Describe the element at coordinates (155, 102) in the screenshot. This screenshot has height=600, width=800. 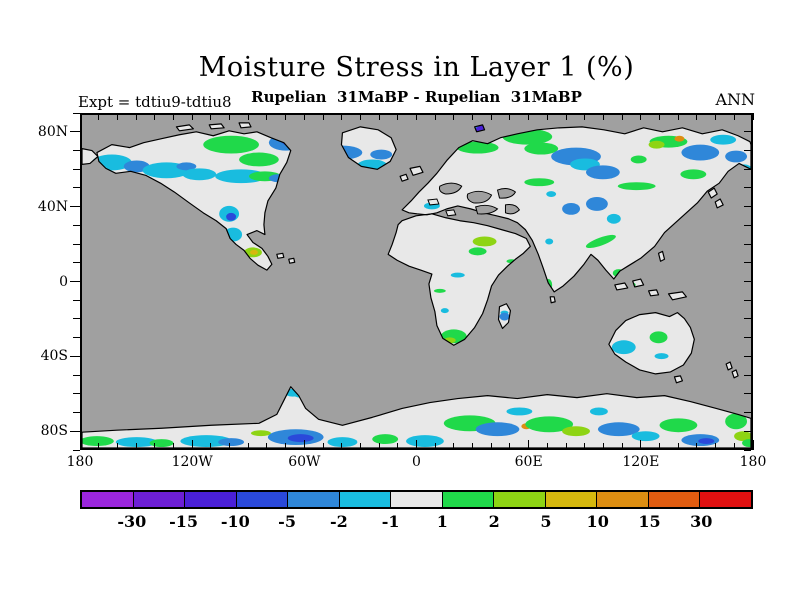
I see `experiment-label: Expt = tdtiu9-tdtiu8` at that location.